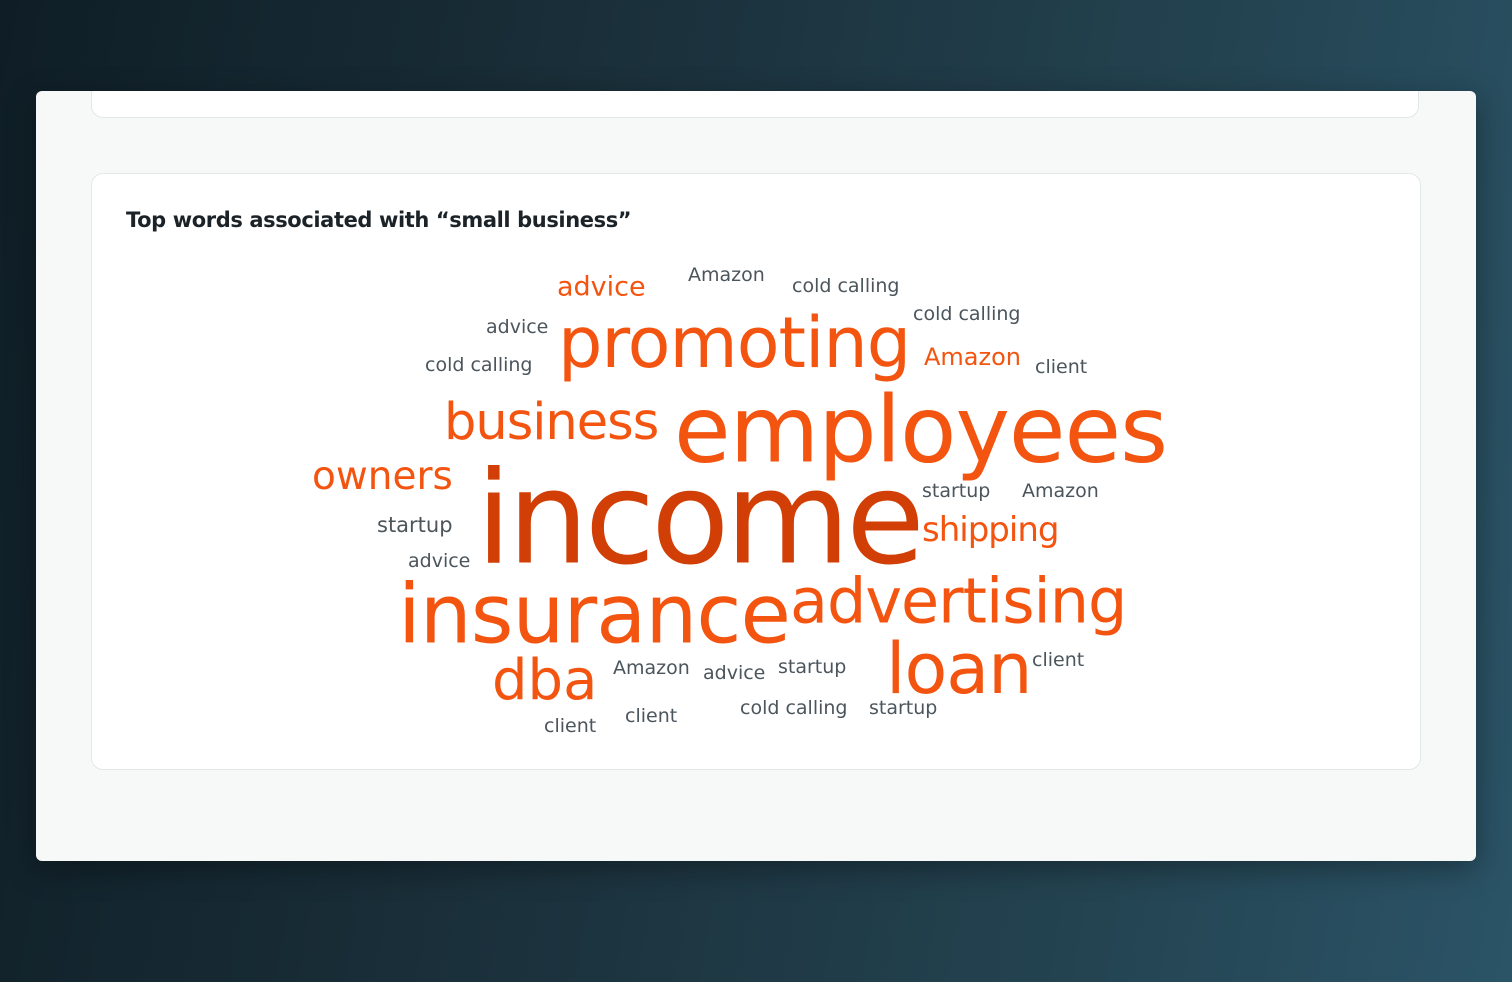 This screenshot has width=1512, height=982. What do you see at coordinates (959, 669) in the screenshot?
I see `word-cloud-term: loan` at bounding box center [959, 669].